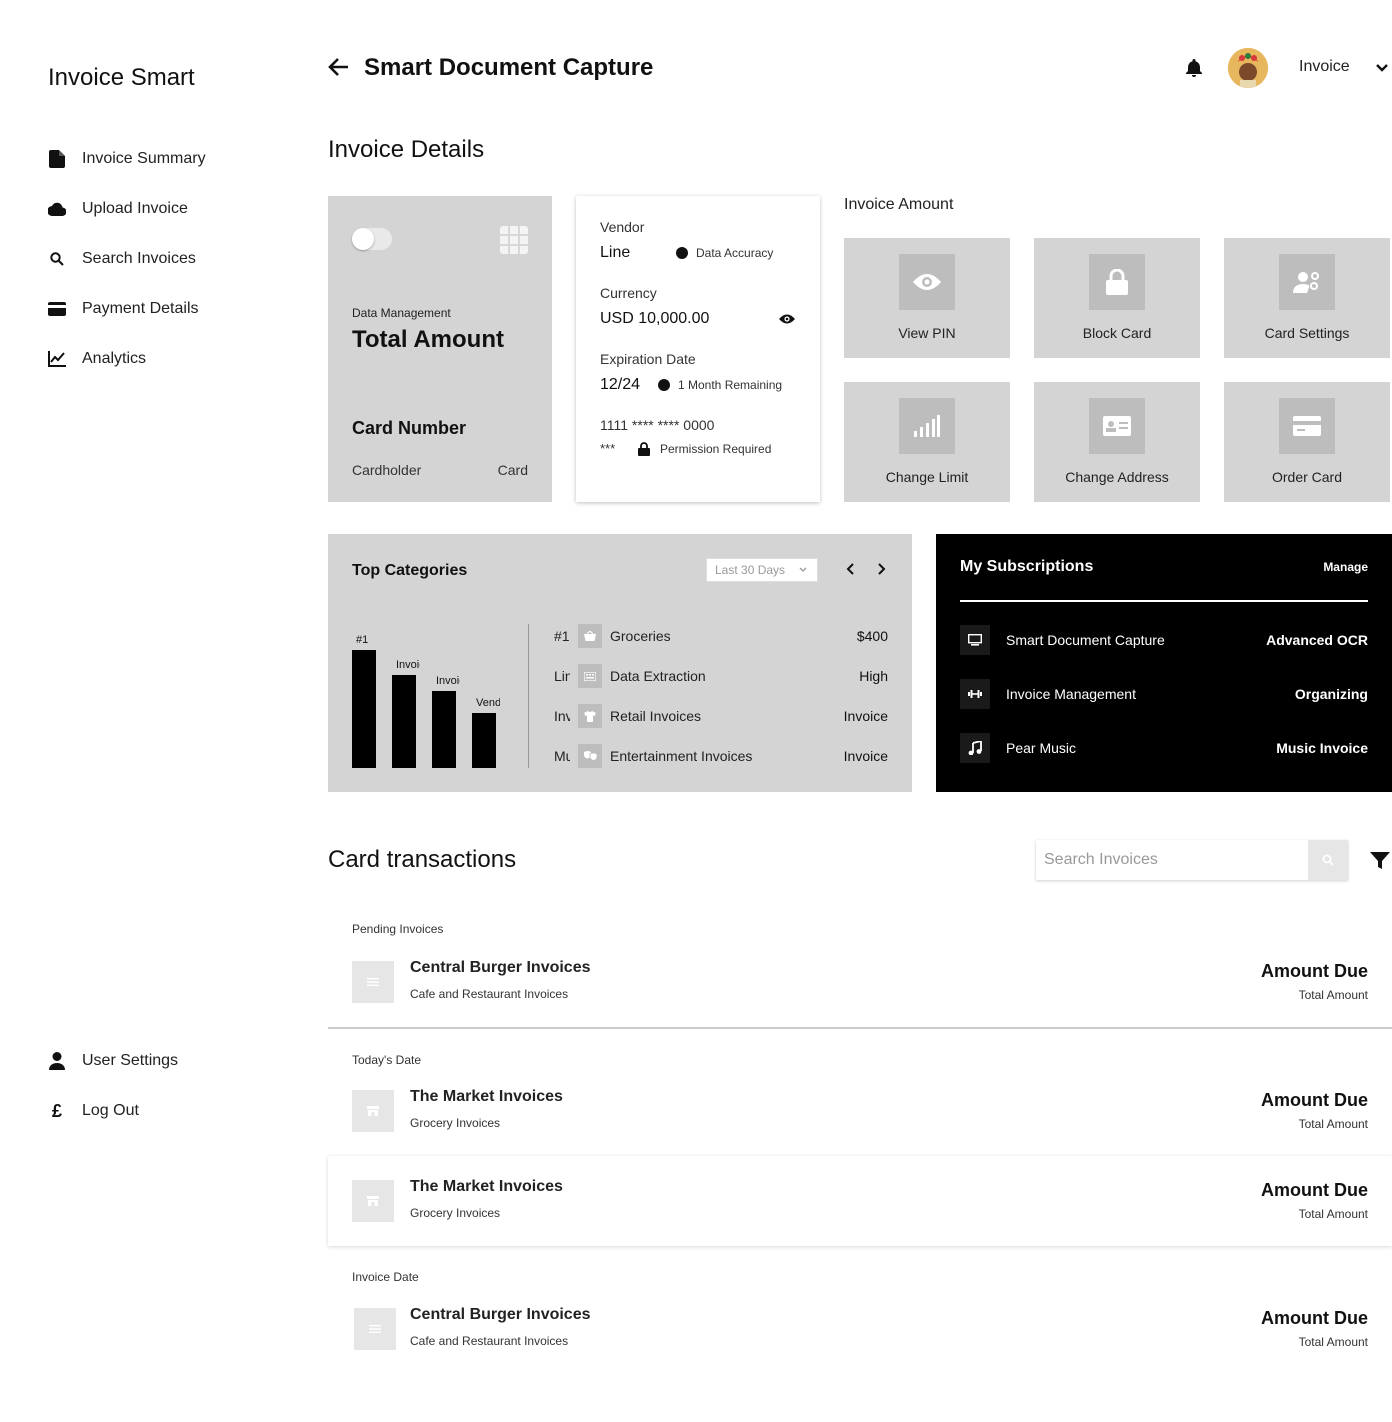  I want to click on sidebar-item-log-out: £ Log Out, so click(168, 1111).